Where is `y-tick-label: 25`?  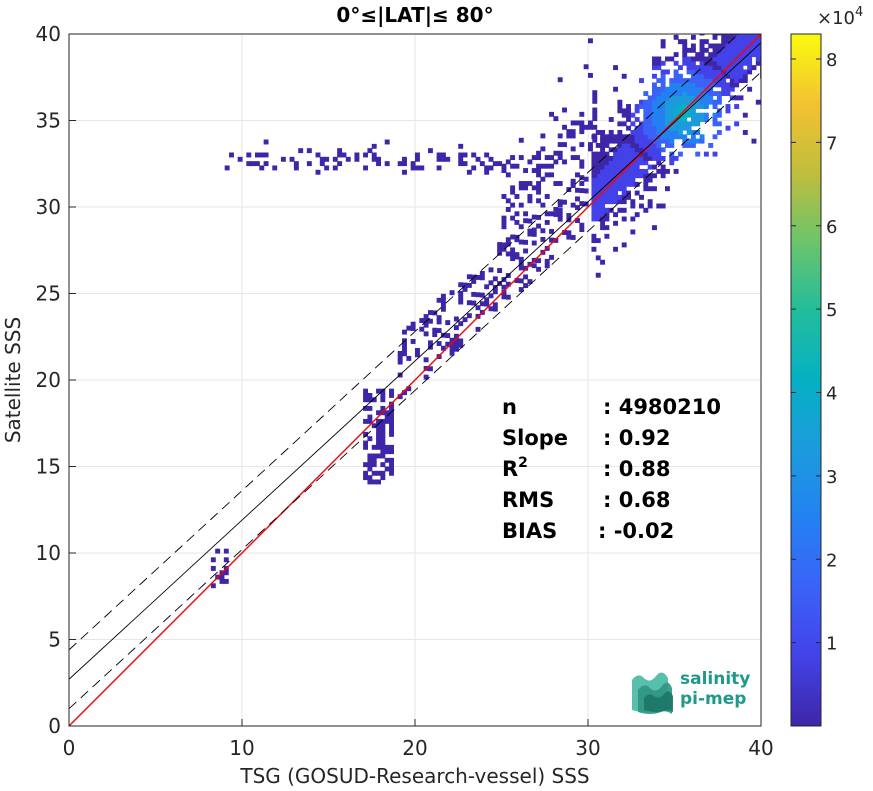 y-tick-label: 25 is located at coordinates (48, 294).